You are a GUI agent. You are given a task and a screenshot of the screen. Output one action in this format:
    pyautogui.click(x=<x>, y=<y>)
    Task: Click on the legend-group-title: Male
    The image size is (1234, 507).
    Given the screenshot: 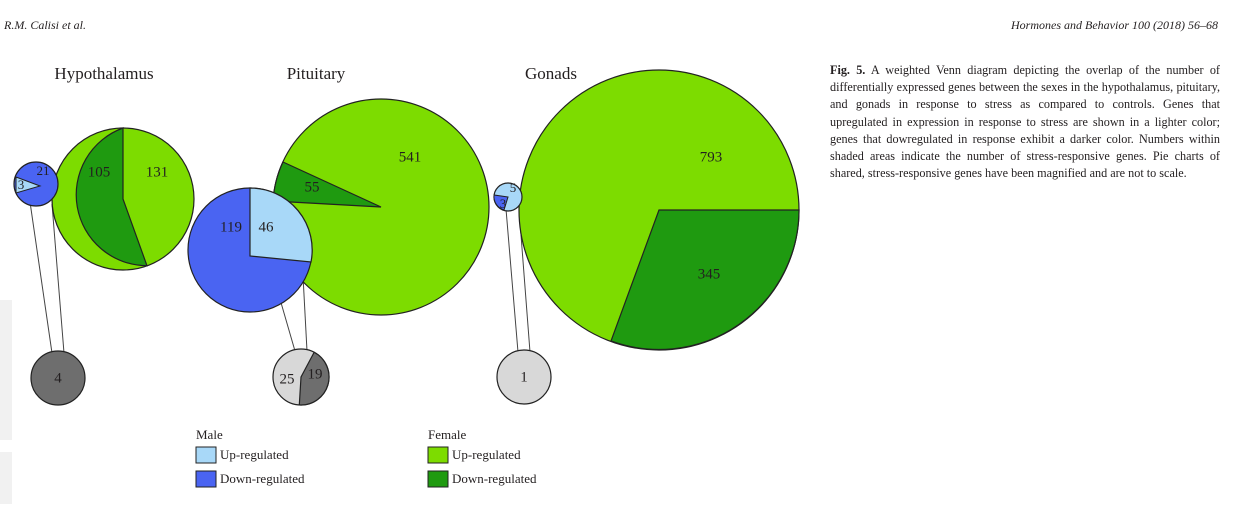 What is the action you would take?
    pyautogui.click(x=209, y=434)
    